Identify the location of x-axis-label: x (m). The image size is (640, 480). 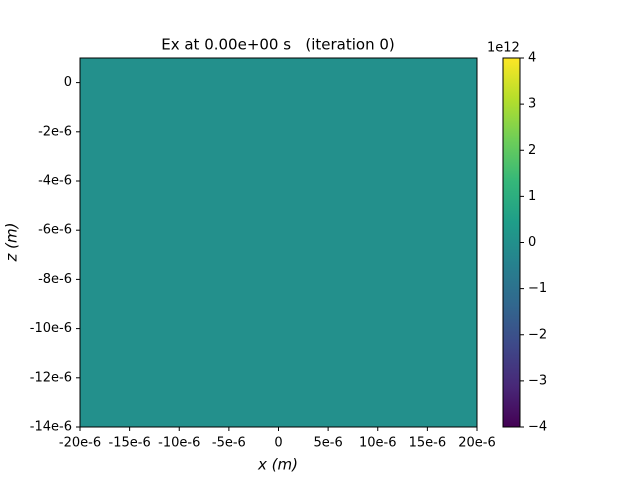
(277, 465).